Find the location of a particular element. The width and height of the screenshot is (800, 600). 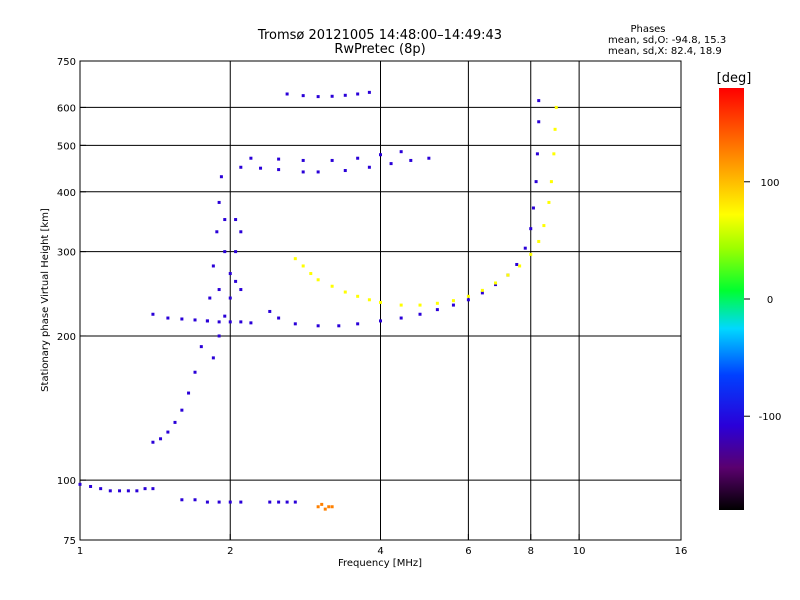

y-tick-label: 300 is located at coordinates (66, 253).